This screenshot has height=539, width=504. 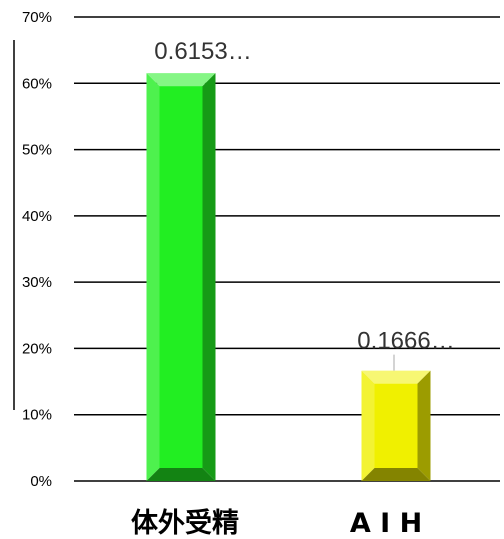 I want to click on y-tick-label: 50%, so click(x=37, y=150).